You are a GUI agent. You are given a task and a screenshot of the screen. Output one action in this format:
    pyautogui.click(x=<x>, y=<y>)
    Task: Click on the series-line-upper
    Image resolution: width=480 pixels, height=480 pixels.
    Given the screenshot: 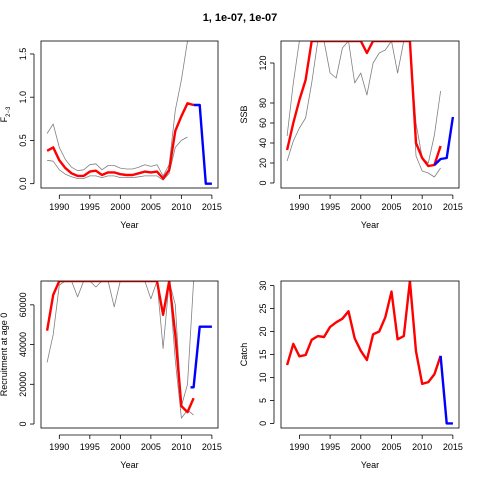 What is the action you would take?
    pyautogui.click(x=117, y=109)
    